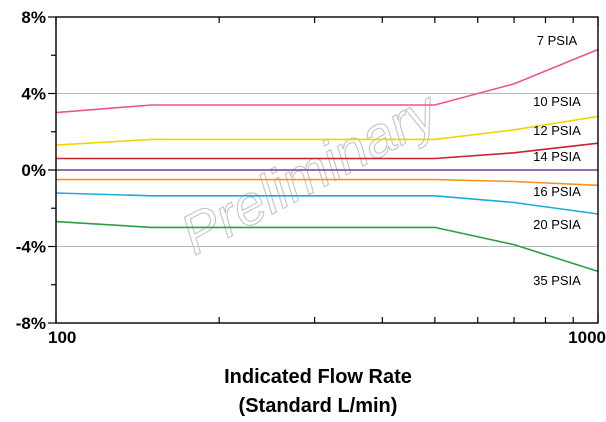  Describe the element at coordinates (557, 130) in the screenshot. I see `series-label: 12 PSIA` at that location.